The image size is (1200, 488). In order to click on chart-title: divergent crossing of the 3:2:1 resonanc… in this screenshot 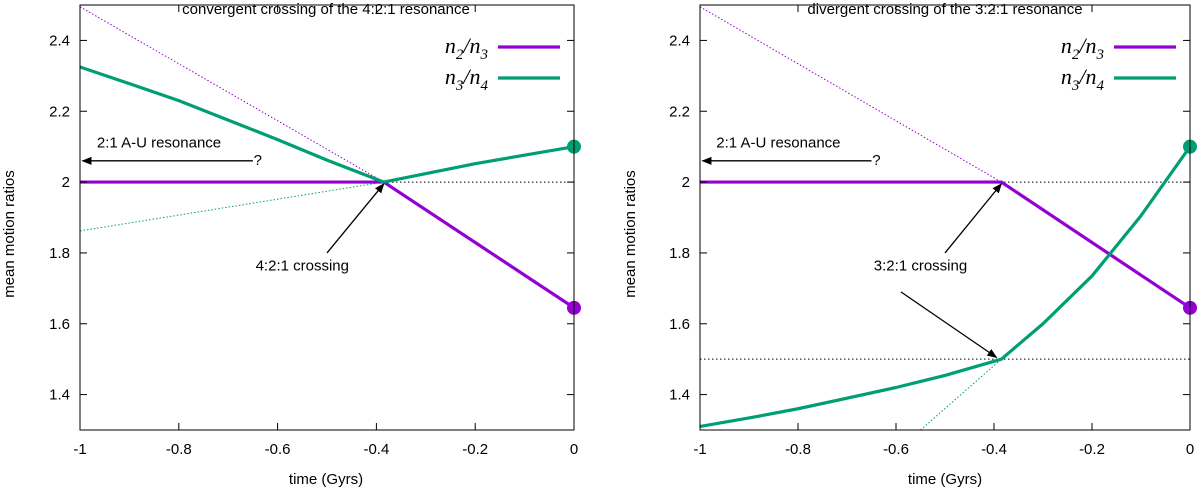, I will do `click(944, 9)`.